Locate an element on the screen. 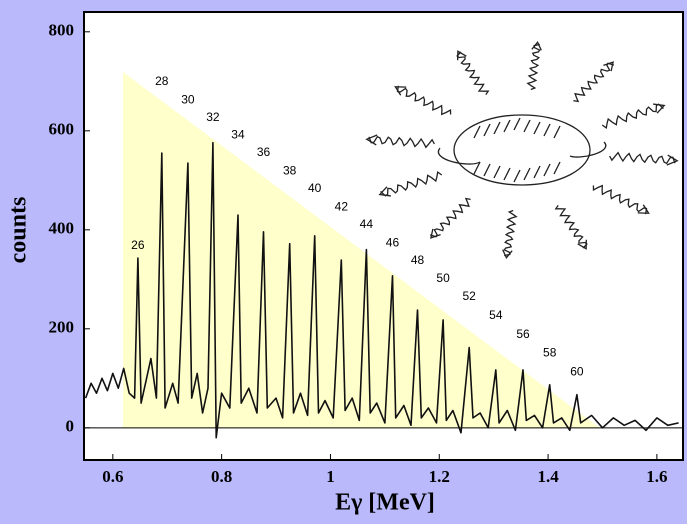  x-tick-label: 1.4 is located at coordinates (548, 476).